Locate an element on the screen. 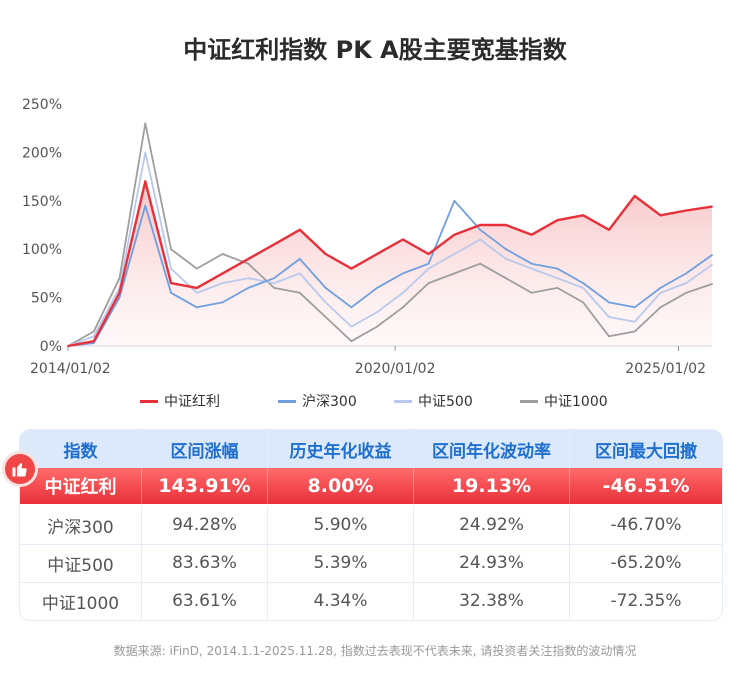 Image resolution: width=750 pixels, height=682 pixels. y-tick-label: 200% is located at coordinates (42, 153).